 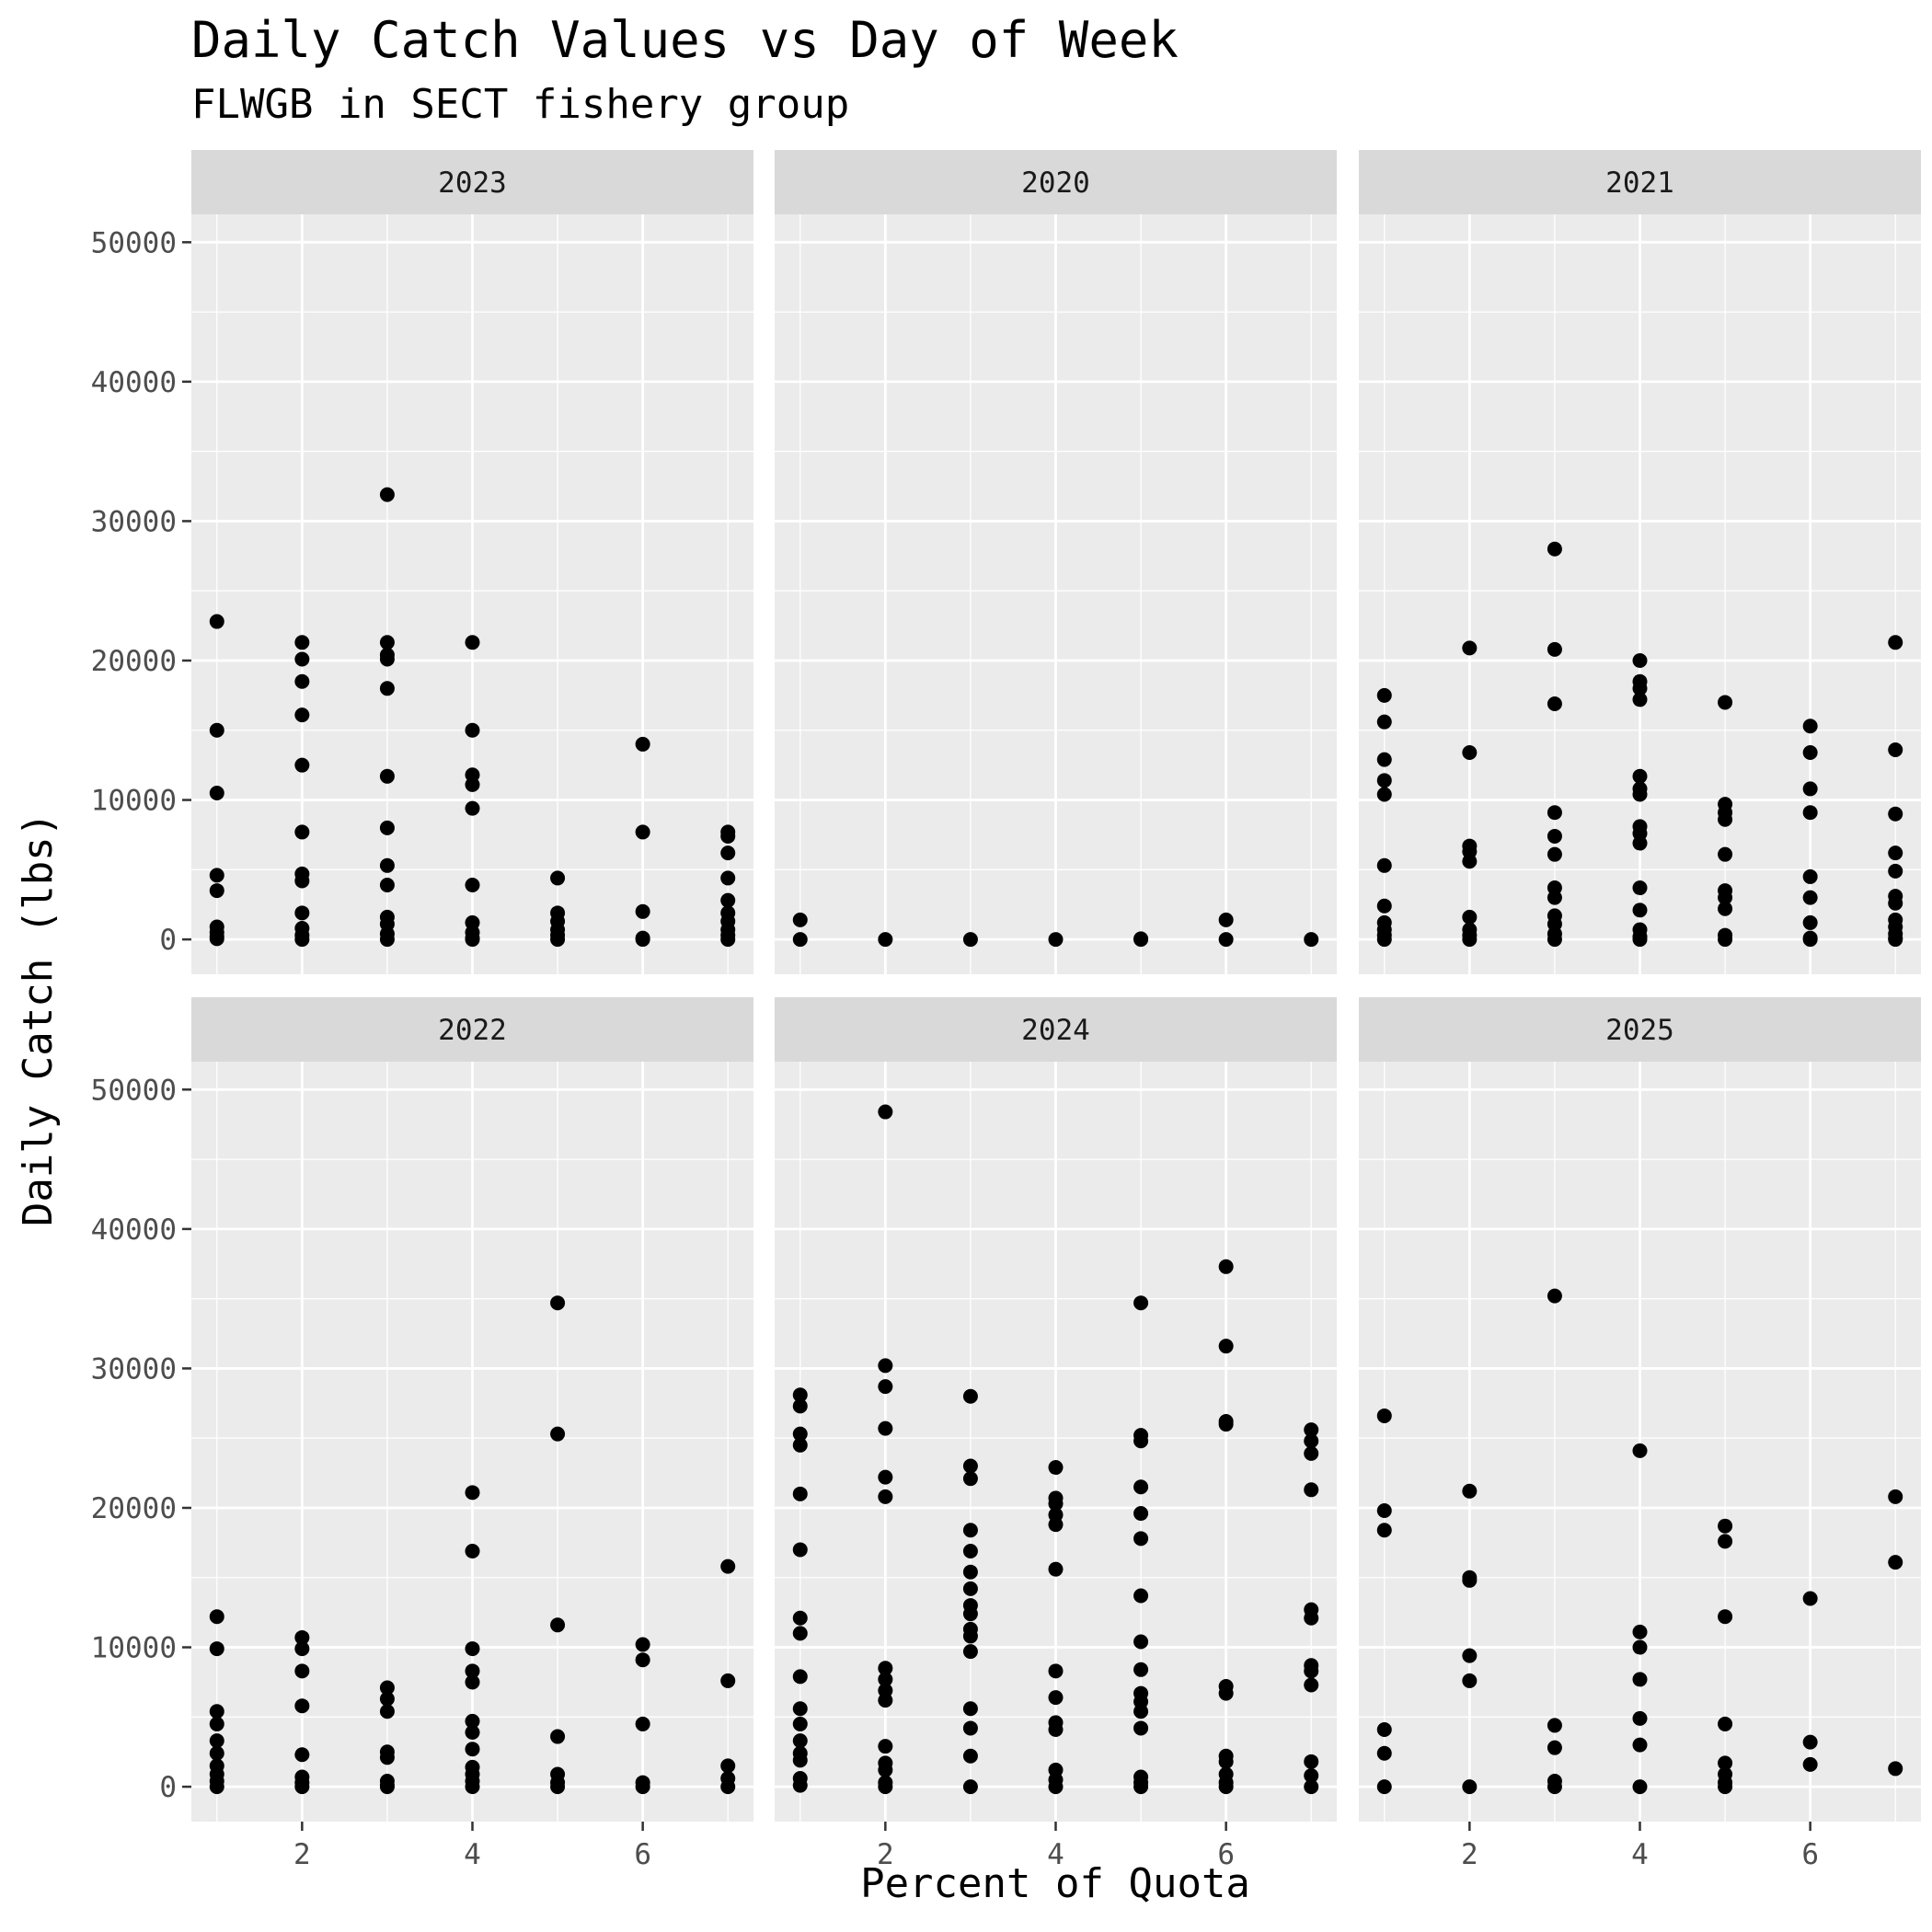 I want to click on facet-strip-label: 2023, so click(x=472, y=183).